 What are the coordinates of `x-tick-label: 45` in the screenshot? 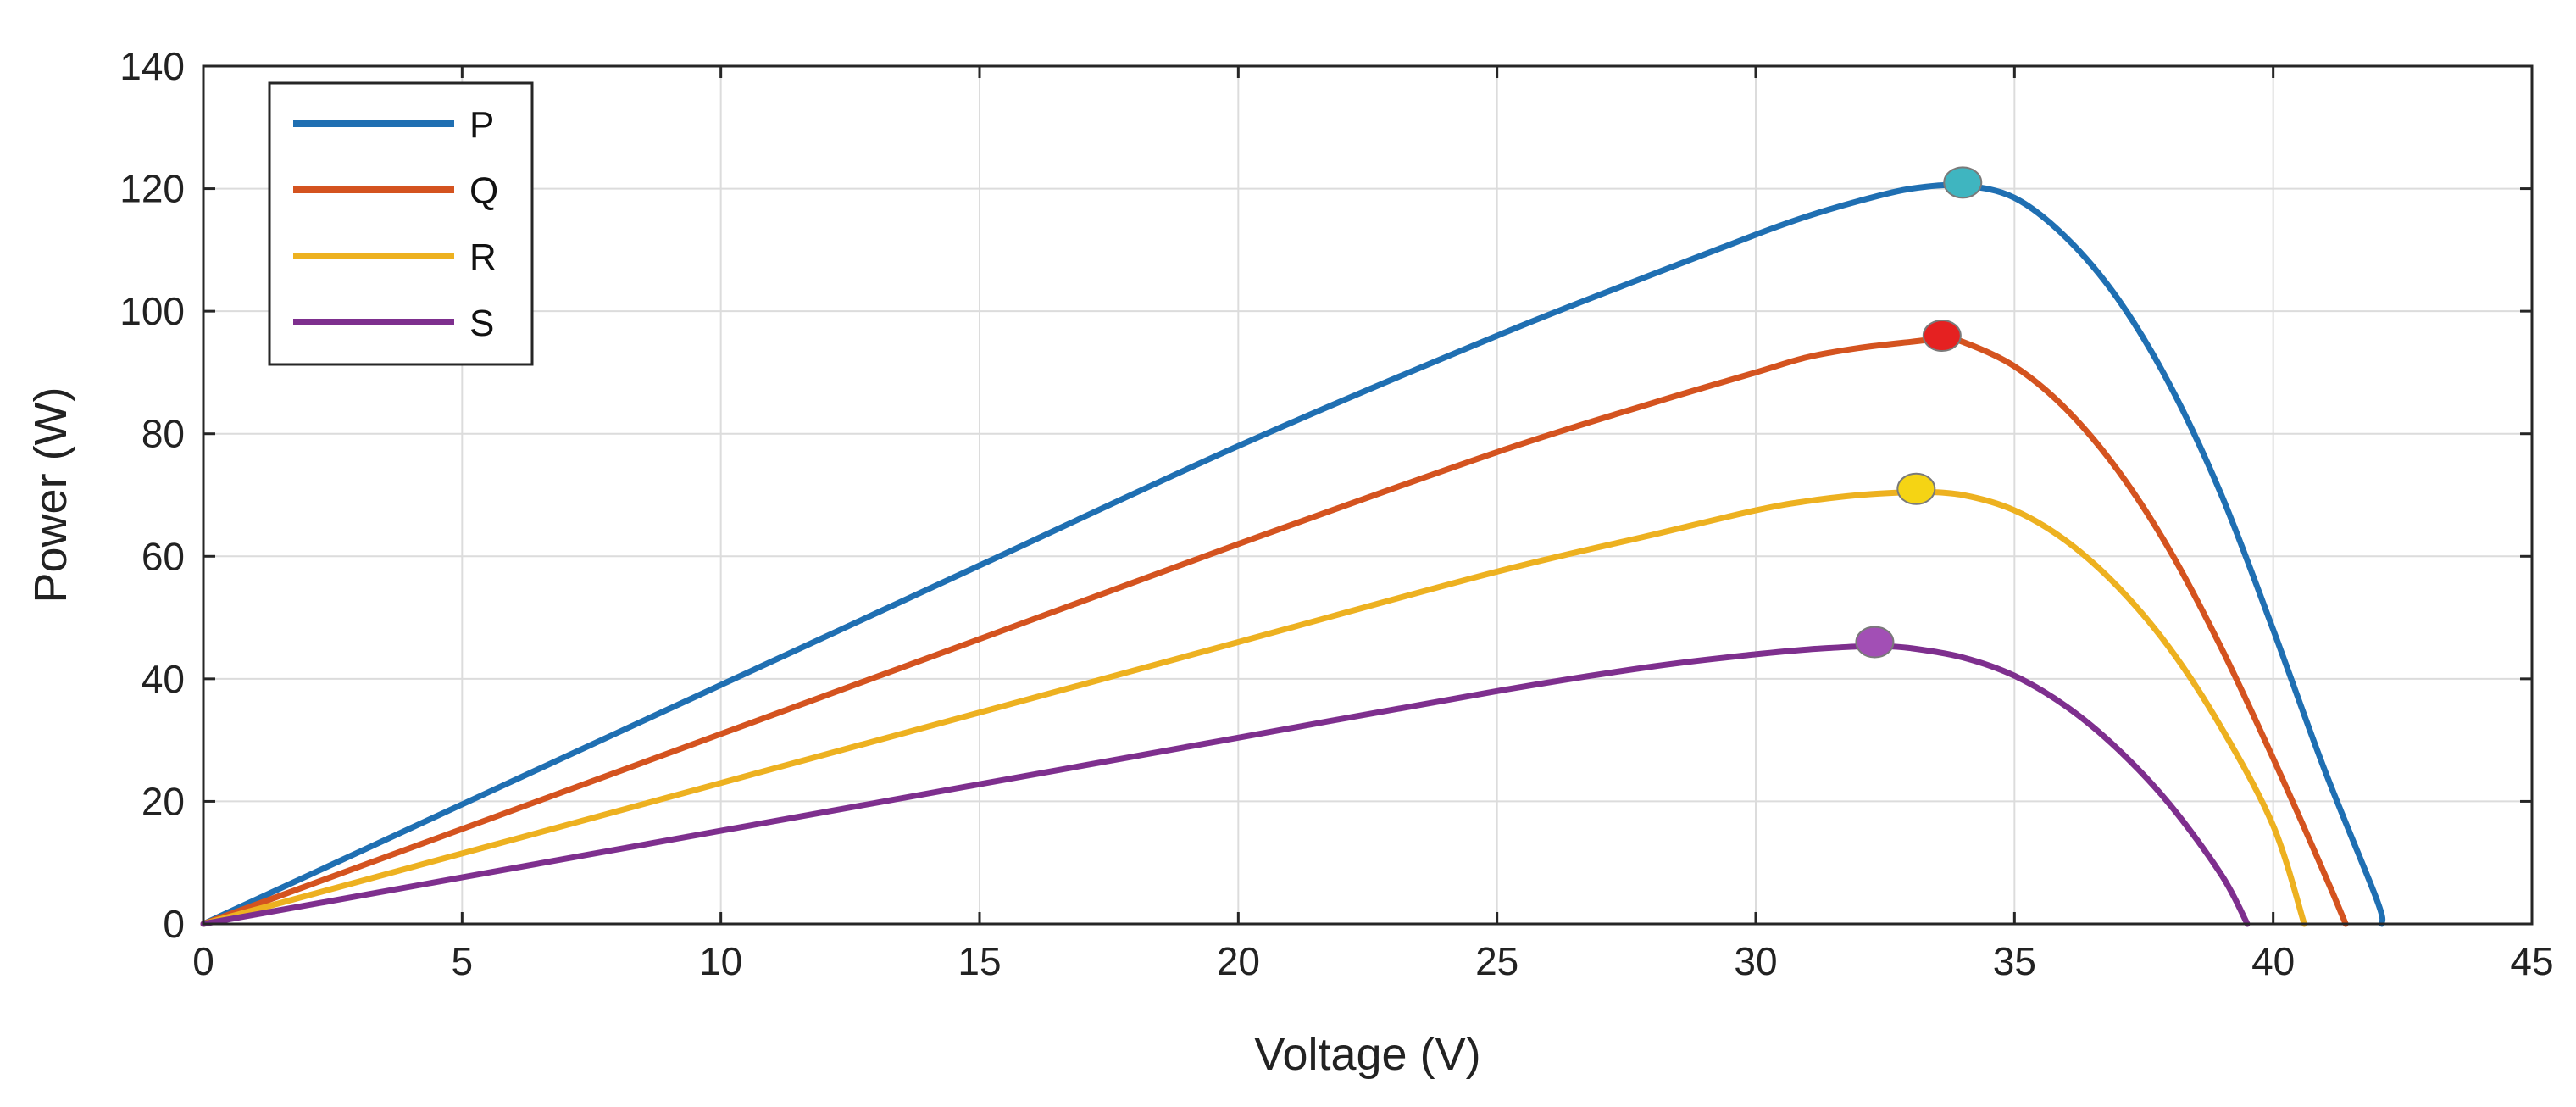 It's located at (2531, 961).